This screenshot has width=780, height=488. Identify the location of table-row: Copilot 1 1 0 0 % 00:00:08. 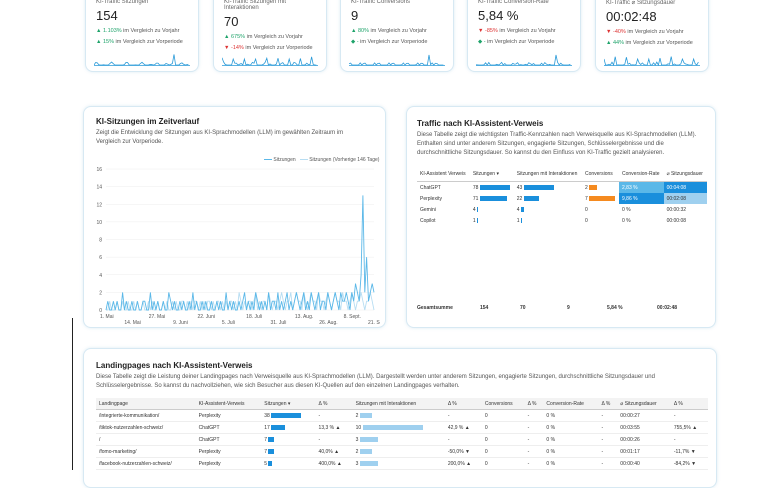
(562, 220).